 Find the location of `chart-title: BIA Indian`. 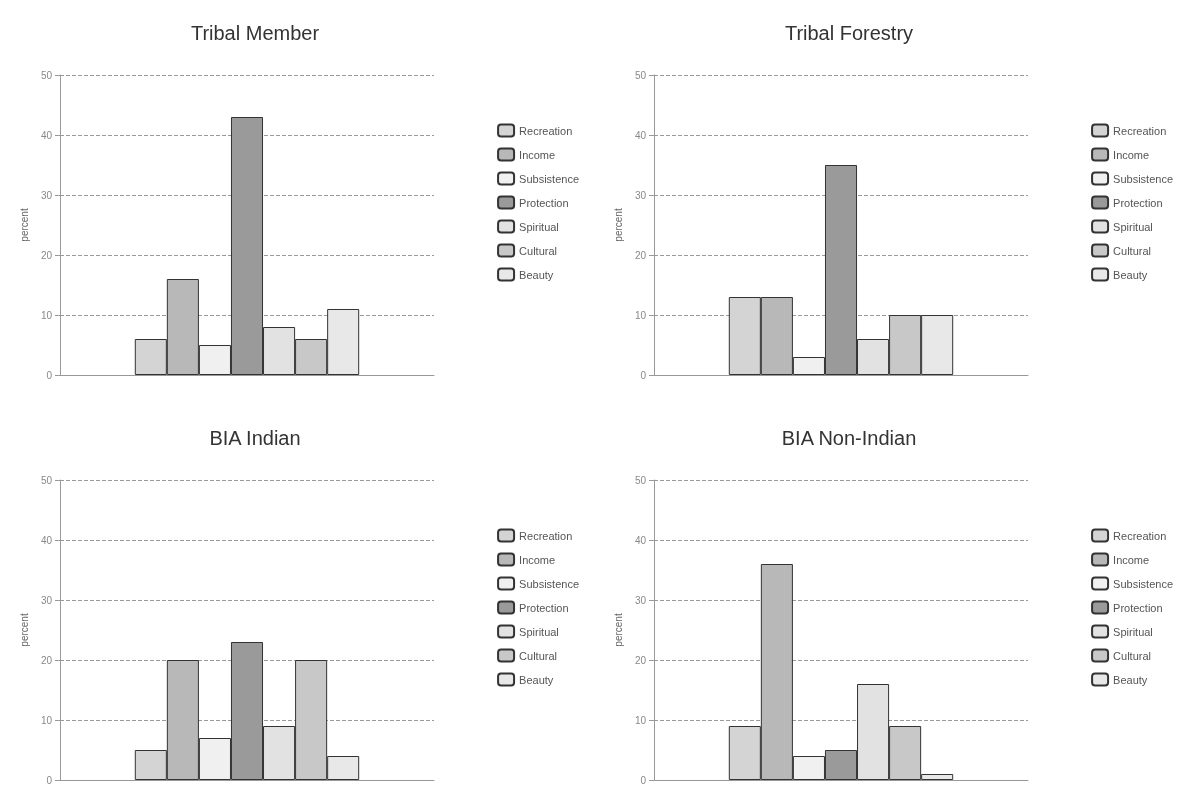

chart-title: BIA Indian is located at coordinates (255, 438).